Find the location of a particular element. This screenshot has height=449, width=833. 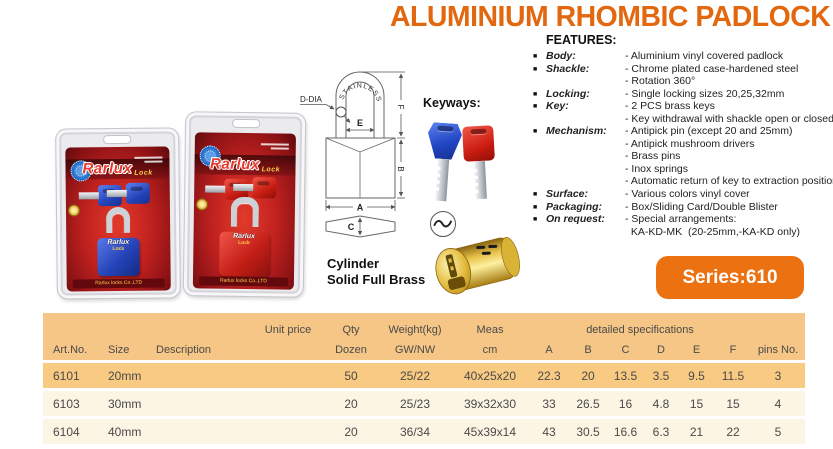

cell-b: 26.5 is located at coordinates (588, 403).